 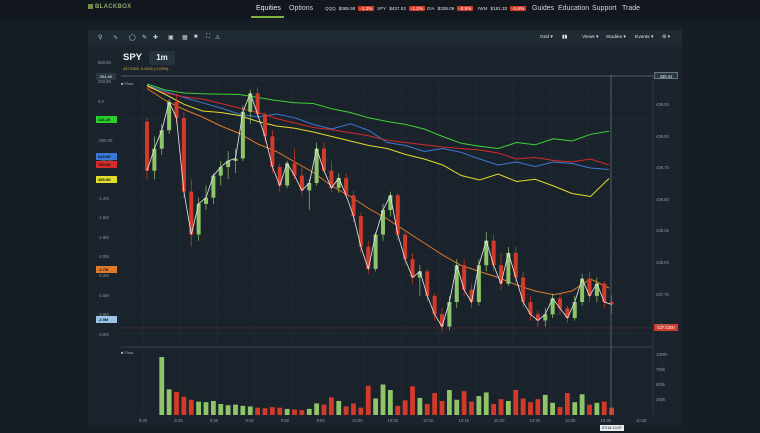 I want to click on nav-tab-equities: Equities, so click(x=268, y=8).